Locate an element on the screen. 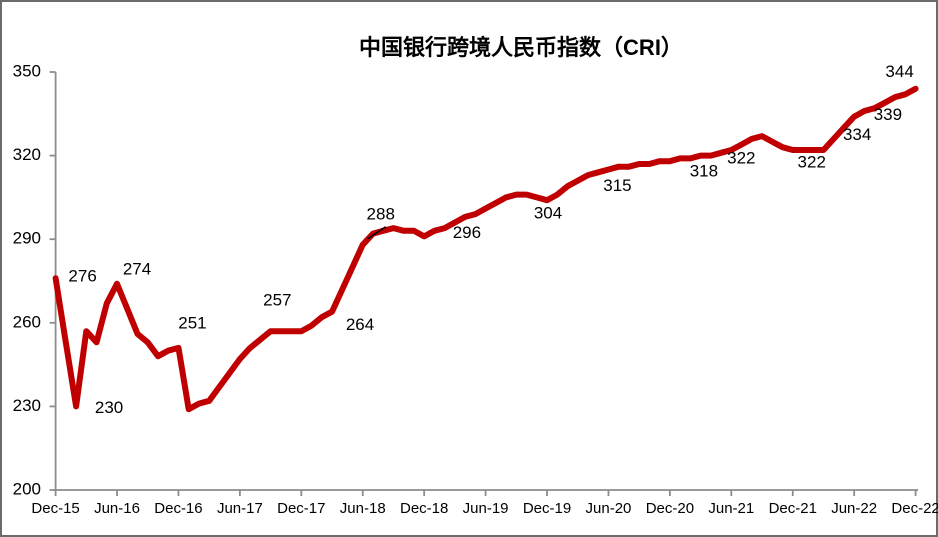 This screenshot has height=537, width=938. data-label: 274 is located at coordinates (137, 268).